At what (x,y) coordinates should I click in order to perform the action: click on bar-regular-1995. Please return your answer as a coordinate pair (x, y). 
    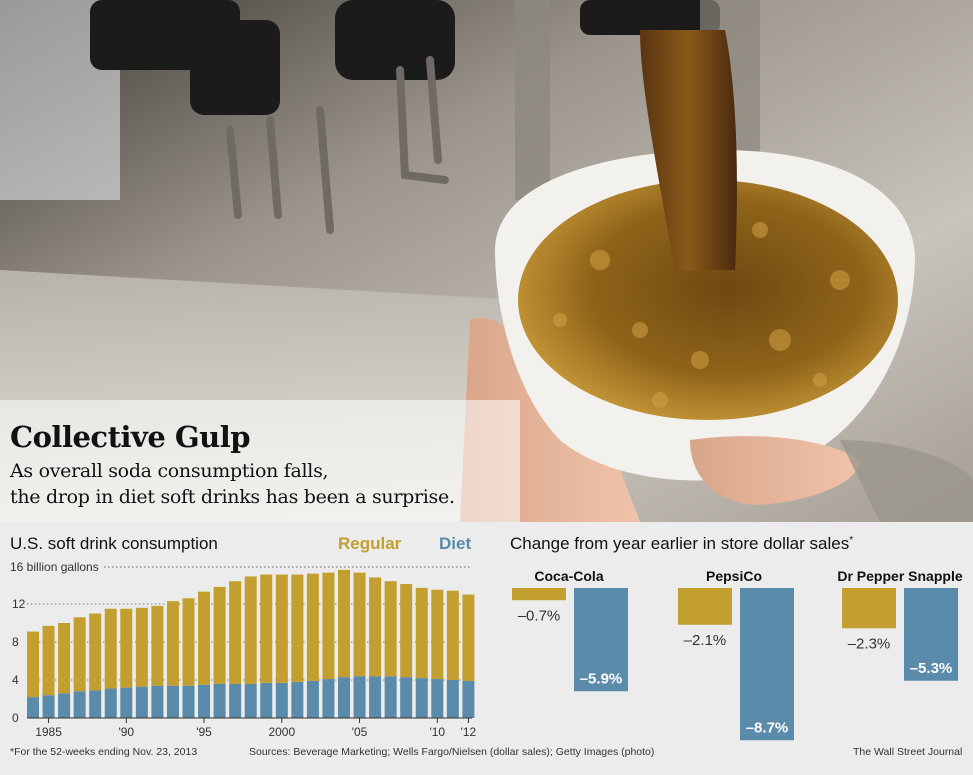
    Looking at the image, I should click on (204, 638).